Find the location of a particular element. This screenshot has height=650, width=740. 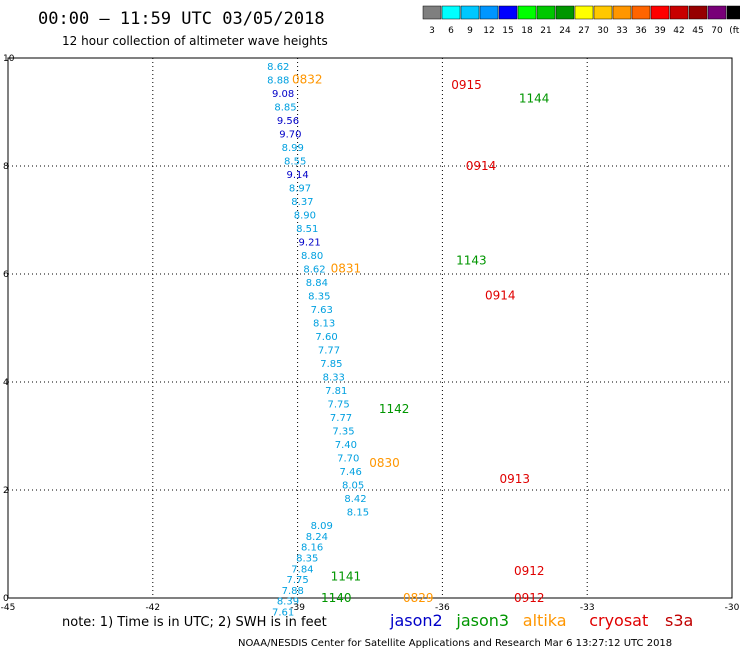

pass-time-label: 1143 is located at coordinates (471, 261).